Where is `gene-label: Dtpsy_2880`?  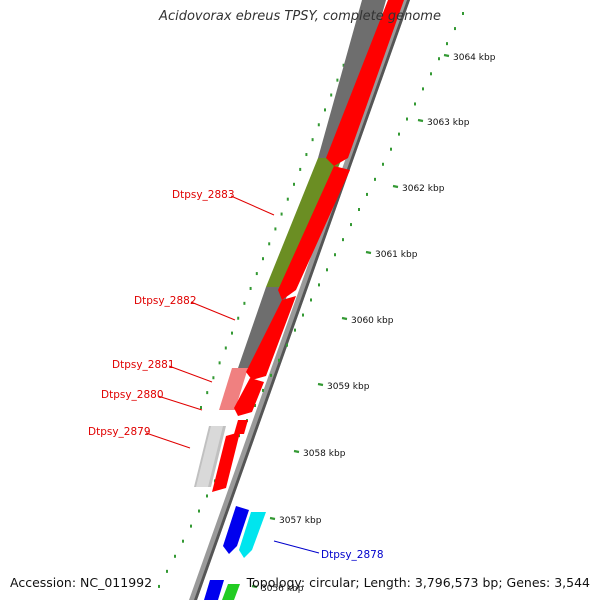
gene-label: Dtpsy_2880 is located at coordinates (132, 395).